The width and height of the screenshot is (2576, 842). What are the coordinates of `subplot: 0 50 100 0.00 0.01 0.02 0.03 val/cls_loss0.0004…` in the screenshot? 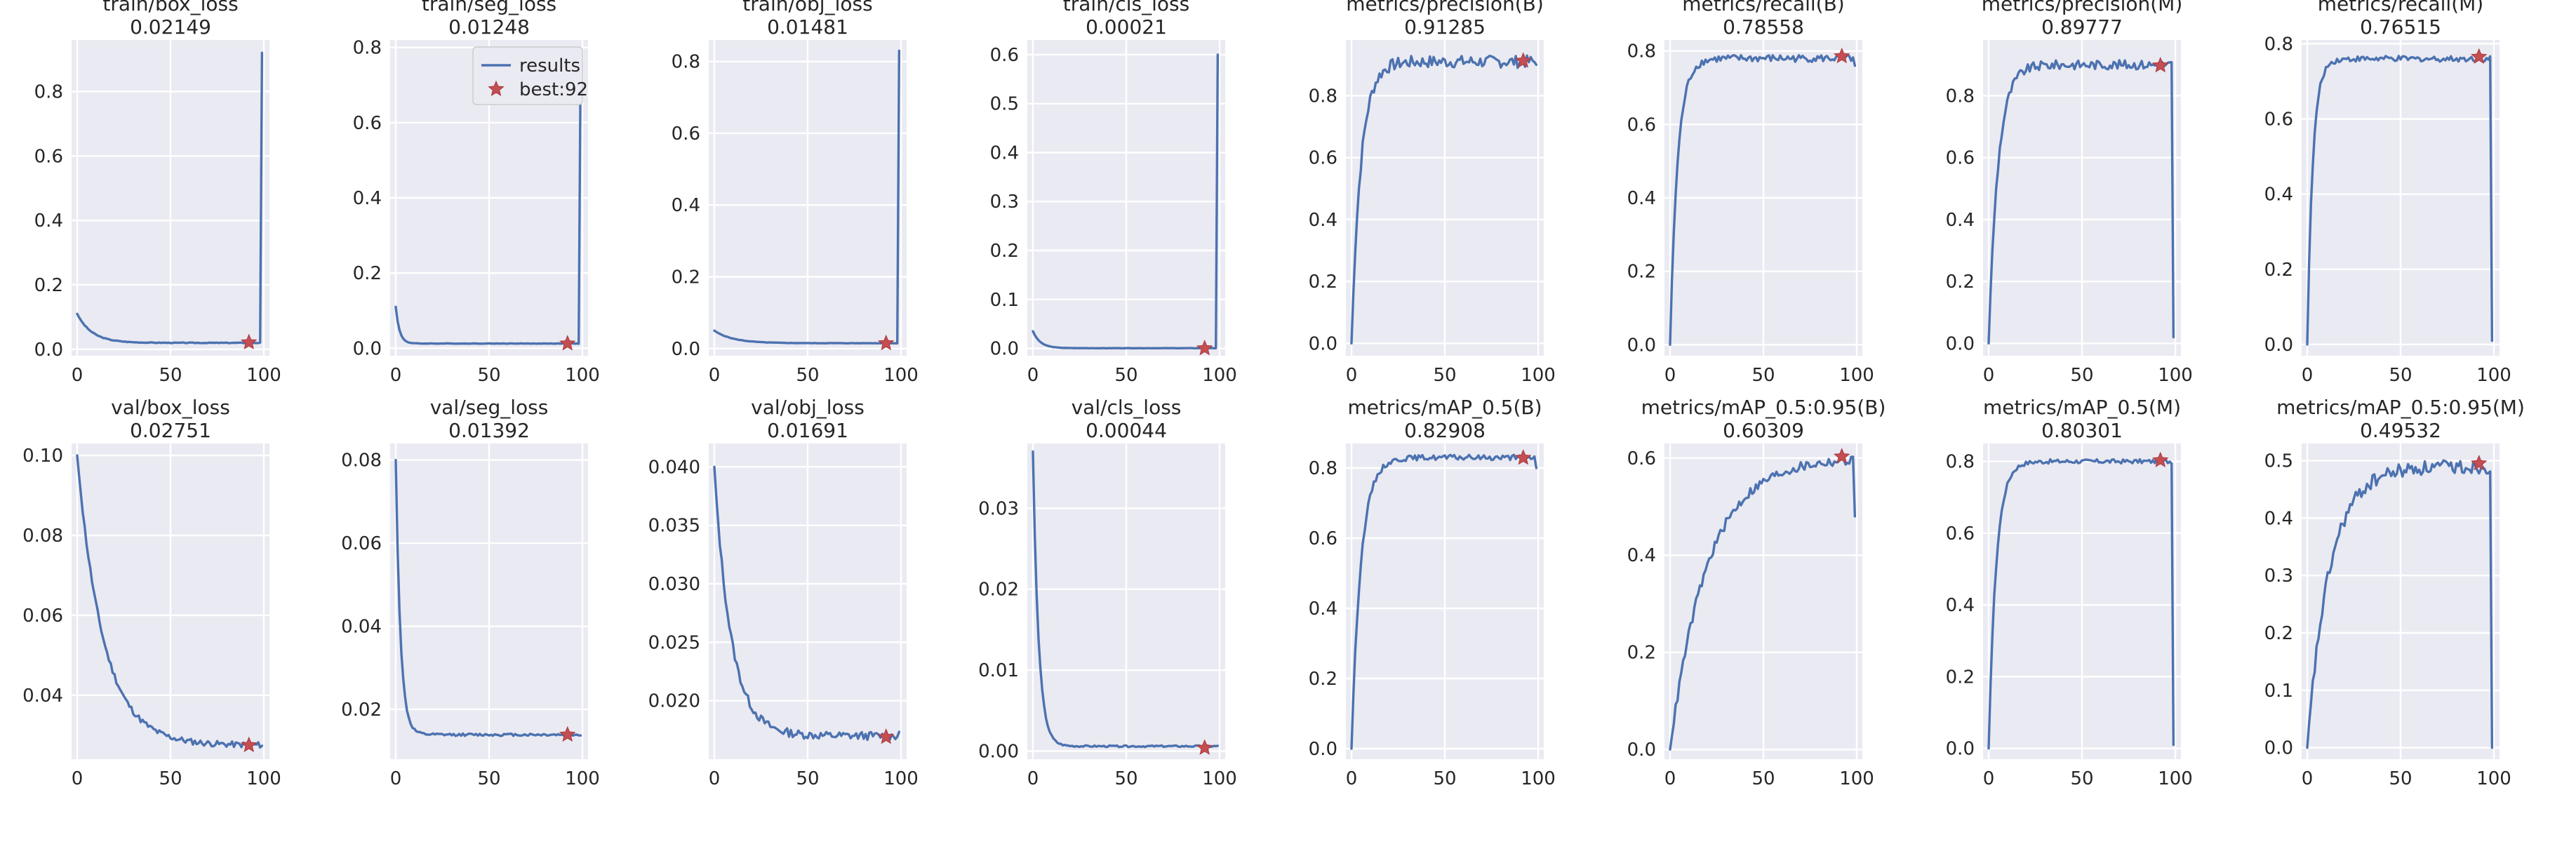 It's located at (1107, 592).